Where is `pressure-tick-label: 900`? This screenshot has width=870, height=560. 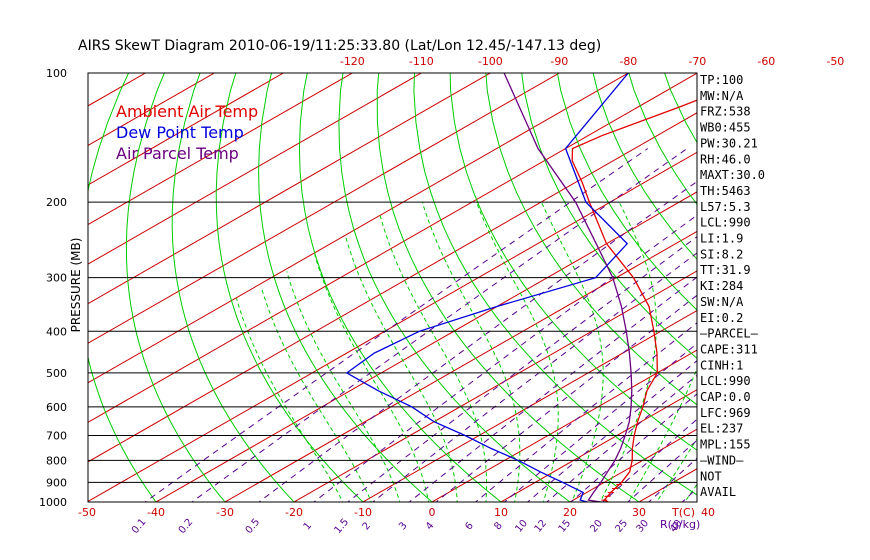
pressure-tick-label: 900 is located at coordinates (56, 482).